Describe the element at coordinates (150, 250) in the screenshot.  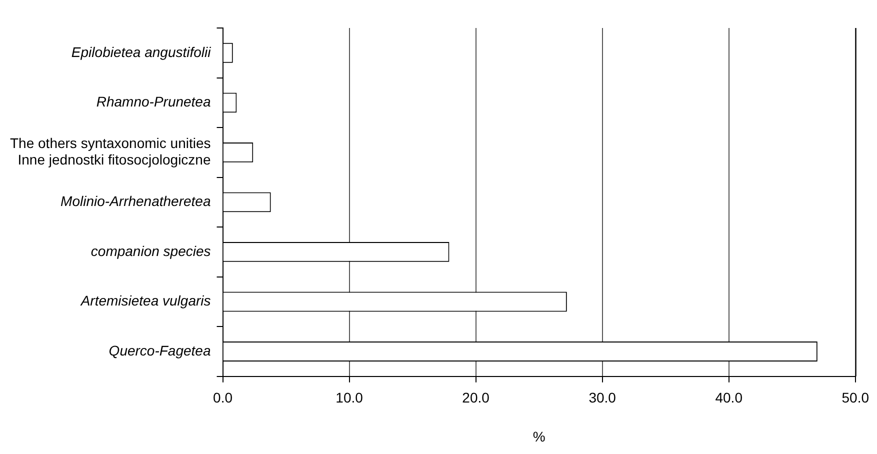
I see `y-tick-label: companion species` at that location.